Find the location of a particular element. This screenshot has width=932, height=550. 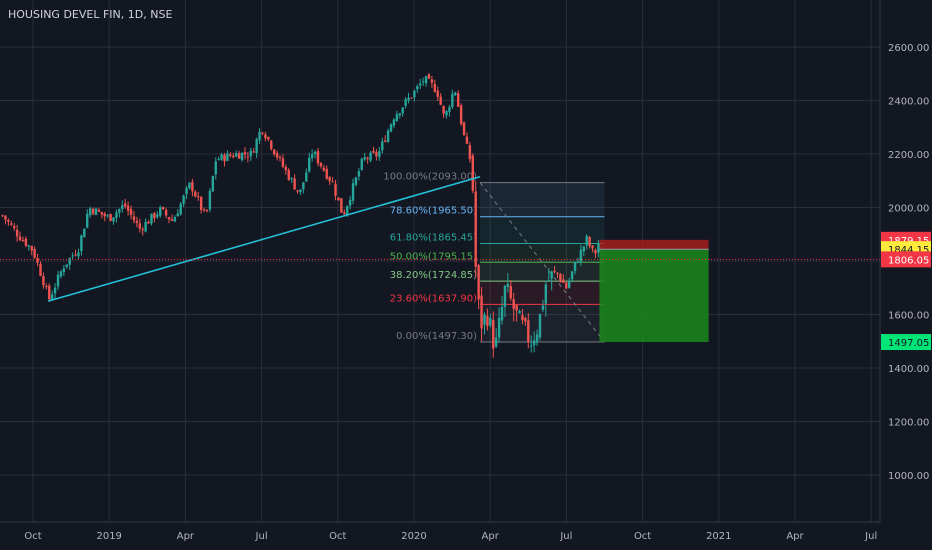

x-tick-label: Jul is located at coordinates (261, 536).